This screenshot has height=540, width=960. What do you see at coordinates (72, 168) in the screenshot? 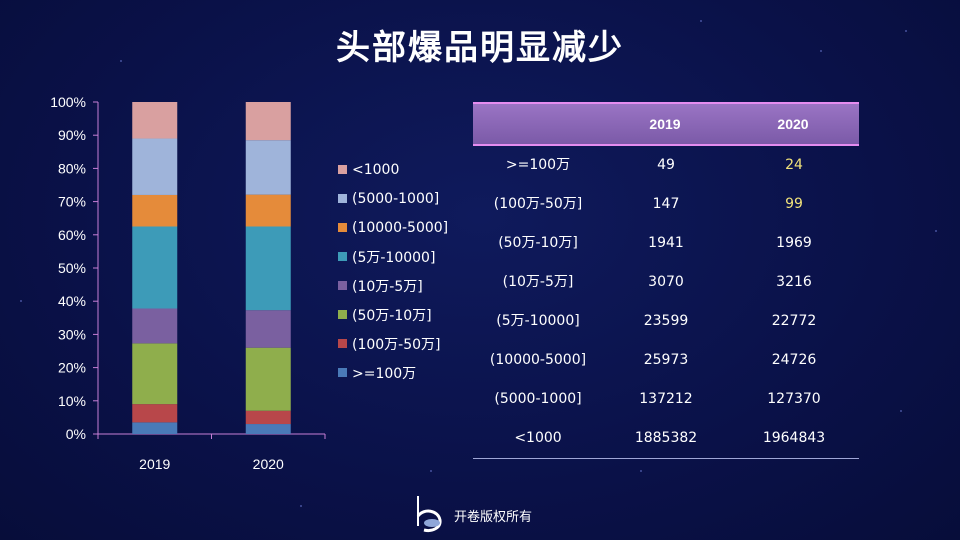
I see `y-tick-label: 80%` at bounding box center [72, 168].